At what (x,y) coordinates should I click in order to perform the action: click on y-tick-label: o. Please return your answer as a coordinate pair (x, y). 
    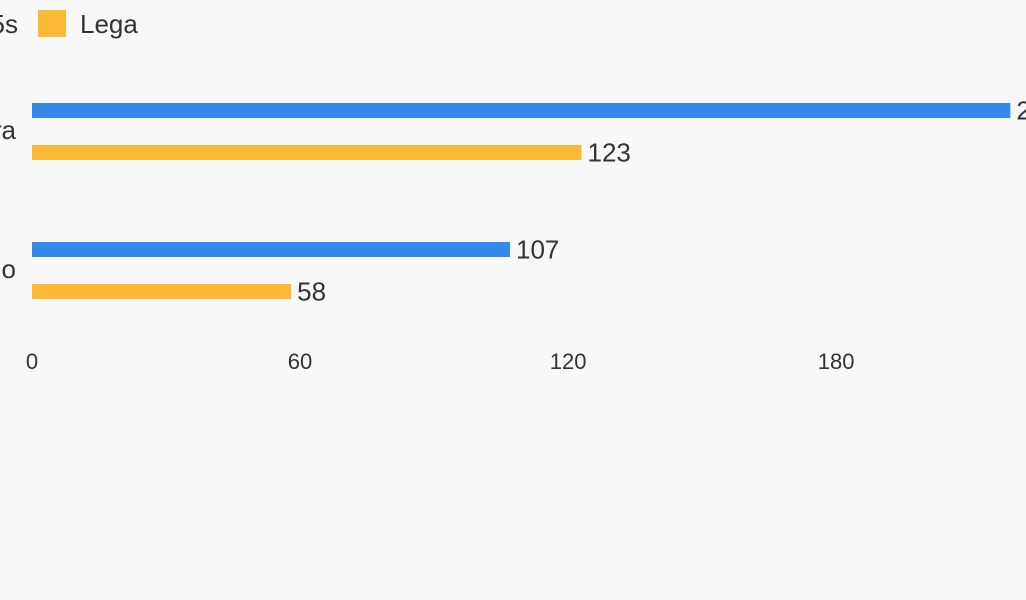
    Looking at the image, I should click on (9, 269).